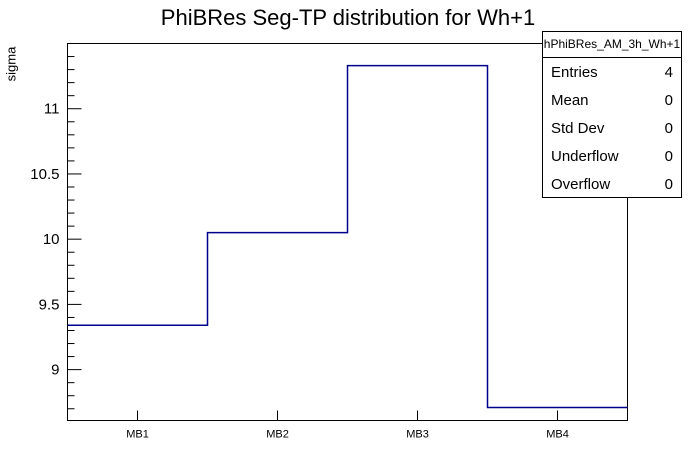 This screenshot has height=472, width=696. I want to click on stats-row-underflow: Underflow 0, so click(612, 156).